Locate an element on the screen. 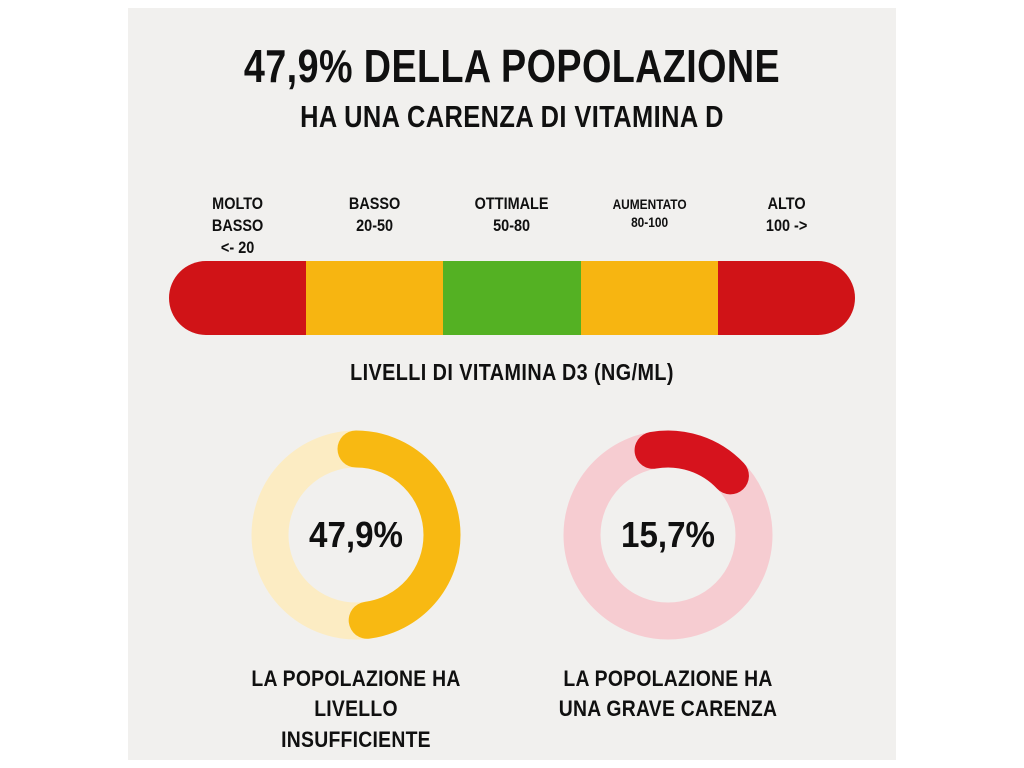 This screenshot has width=1024, height=768. donut-ring-severe: 15,7% is located at coordinates (668, 535).